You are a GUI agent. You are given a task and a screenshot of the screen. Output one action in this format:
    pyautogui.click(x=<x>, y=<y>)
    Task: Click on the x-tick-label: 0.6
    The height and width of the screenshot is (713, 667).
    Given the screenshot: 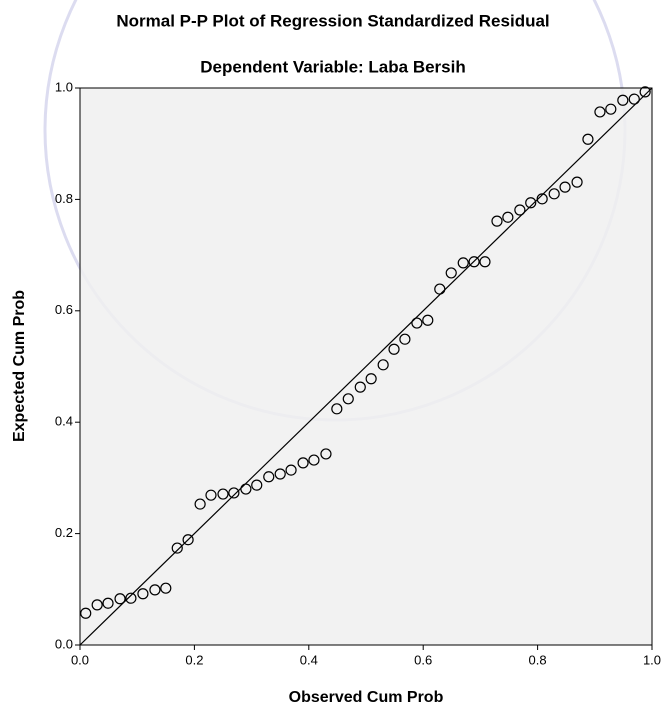 What is the action you would take?
    pyautogui.click(x=423, y=659)
    